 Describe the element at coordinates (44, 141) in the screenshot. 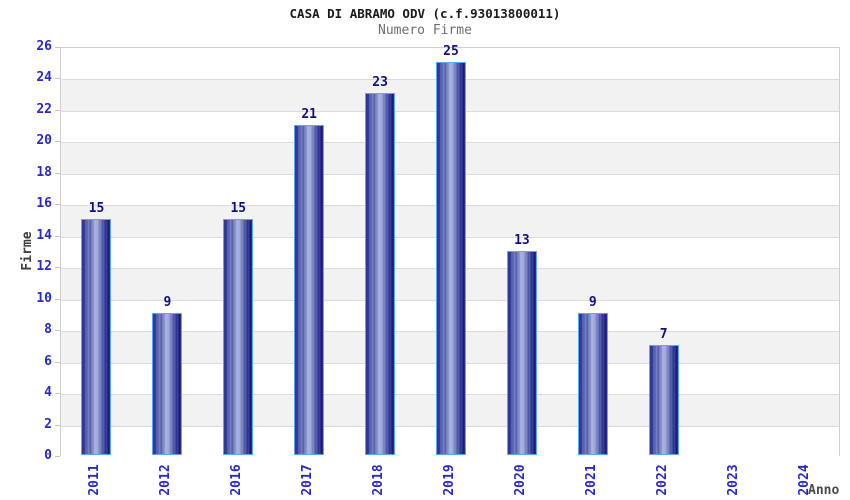

I see `y-tick-label: 20` at that location.